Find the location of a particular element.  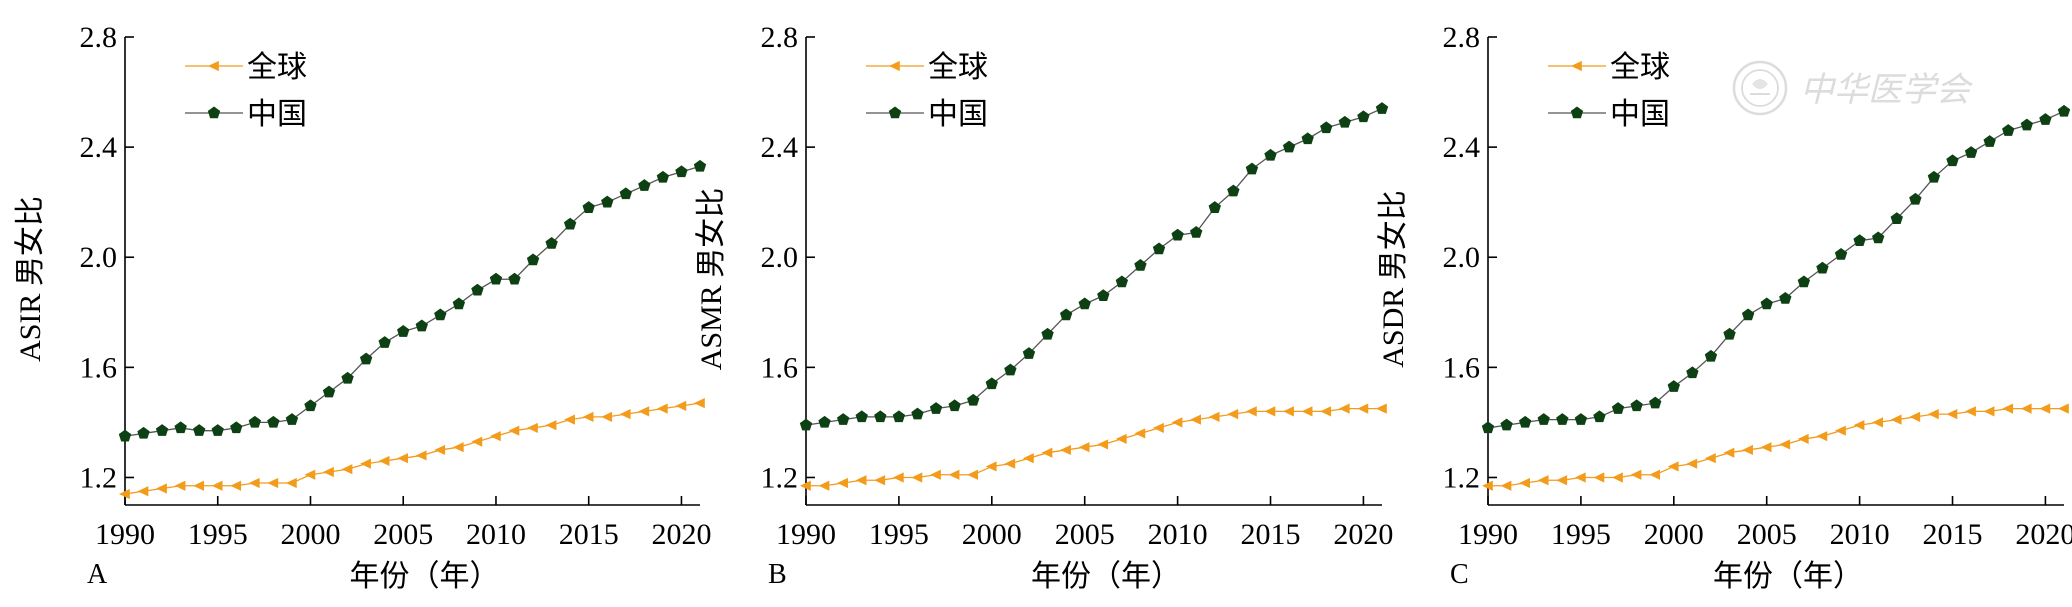

x-tick-label: 2000 is located at coordinates (1674, 534).